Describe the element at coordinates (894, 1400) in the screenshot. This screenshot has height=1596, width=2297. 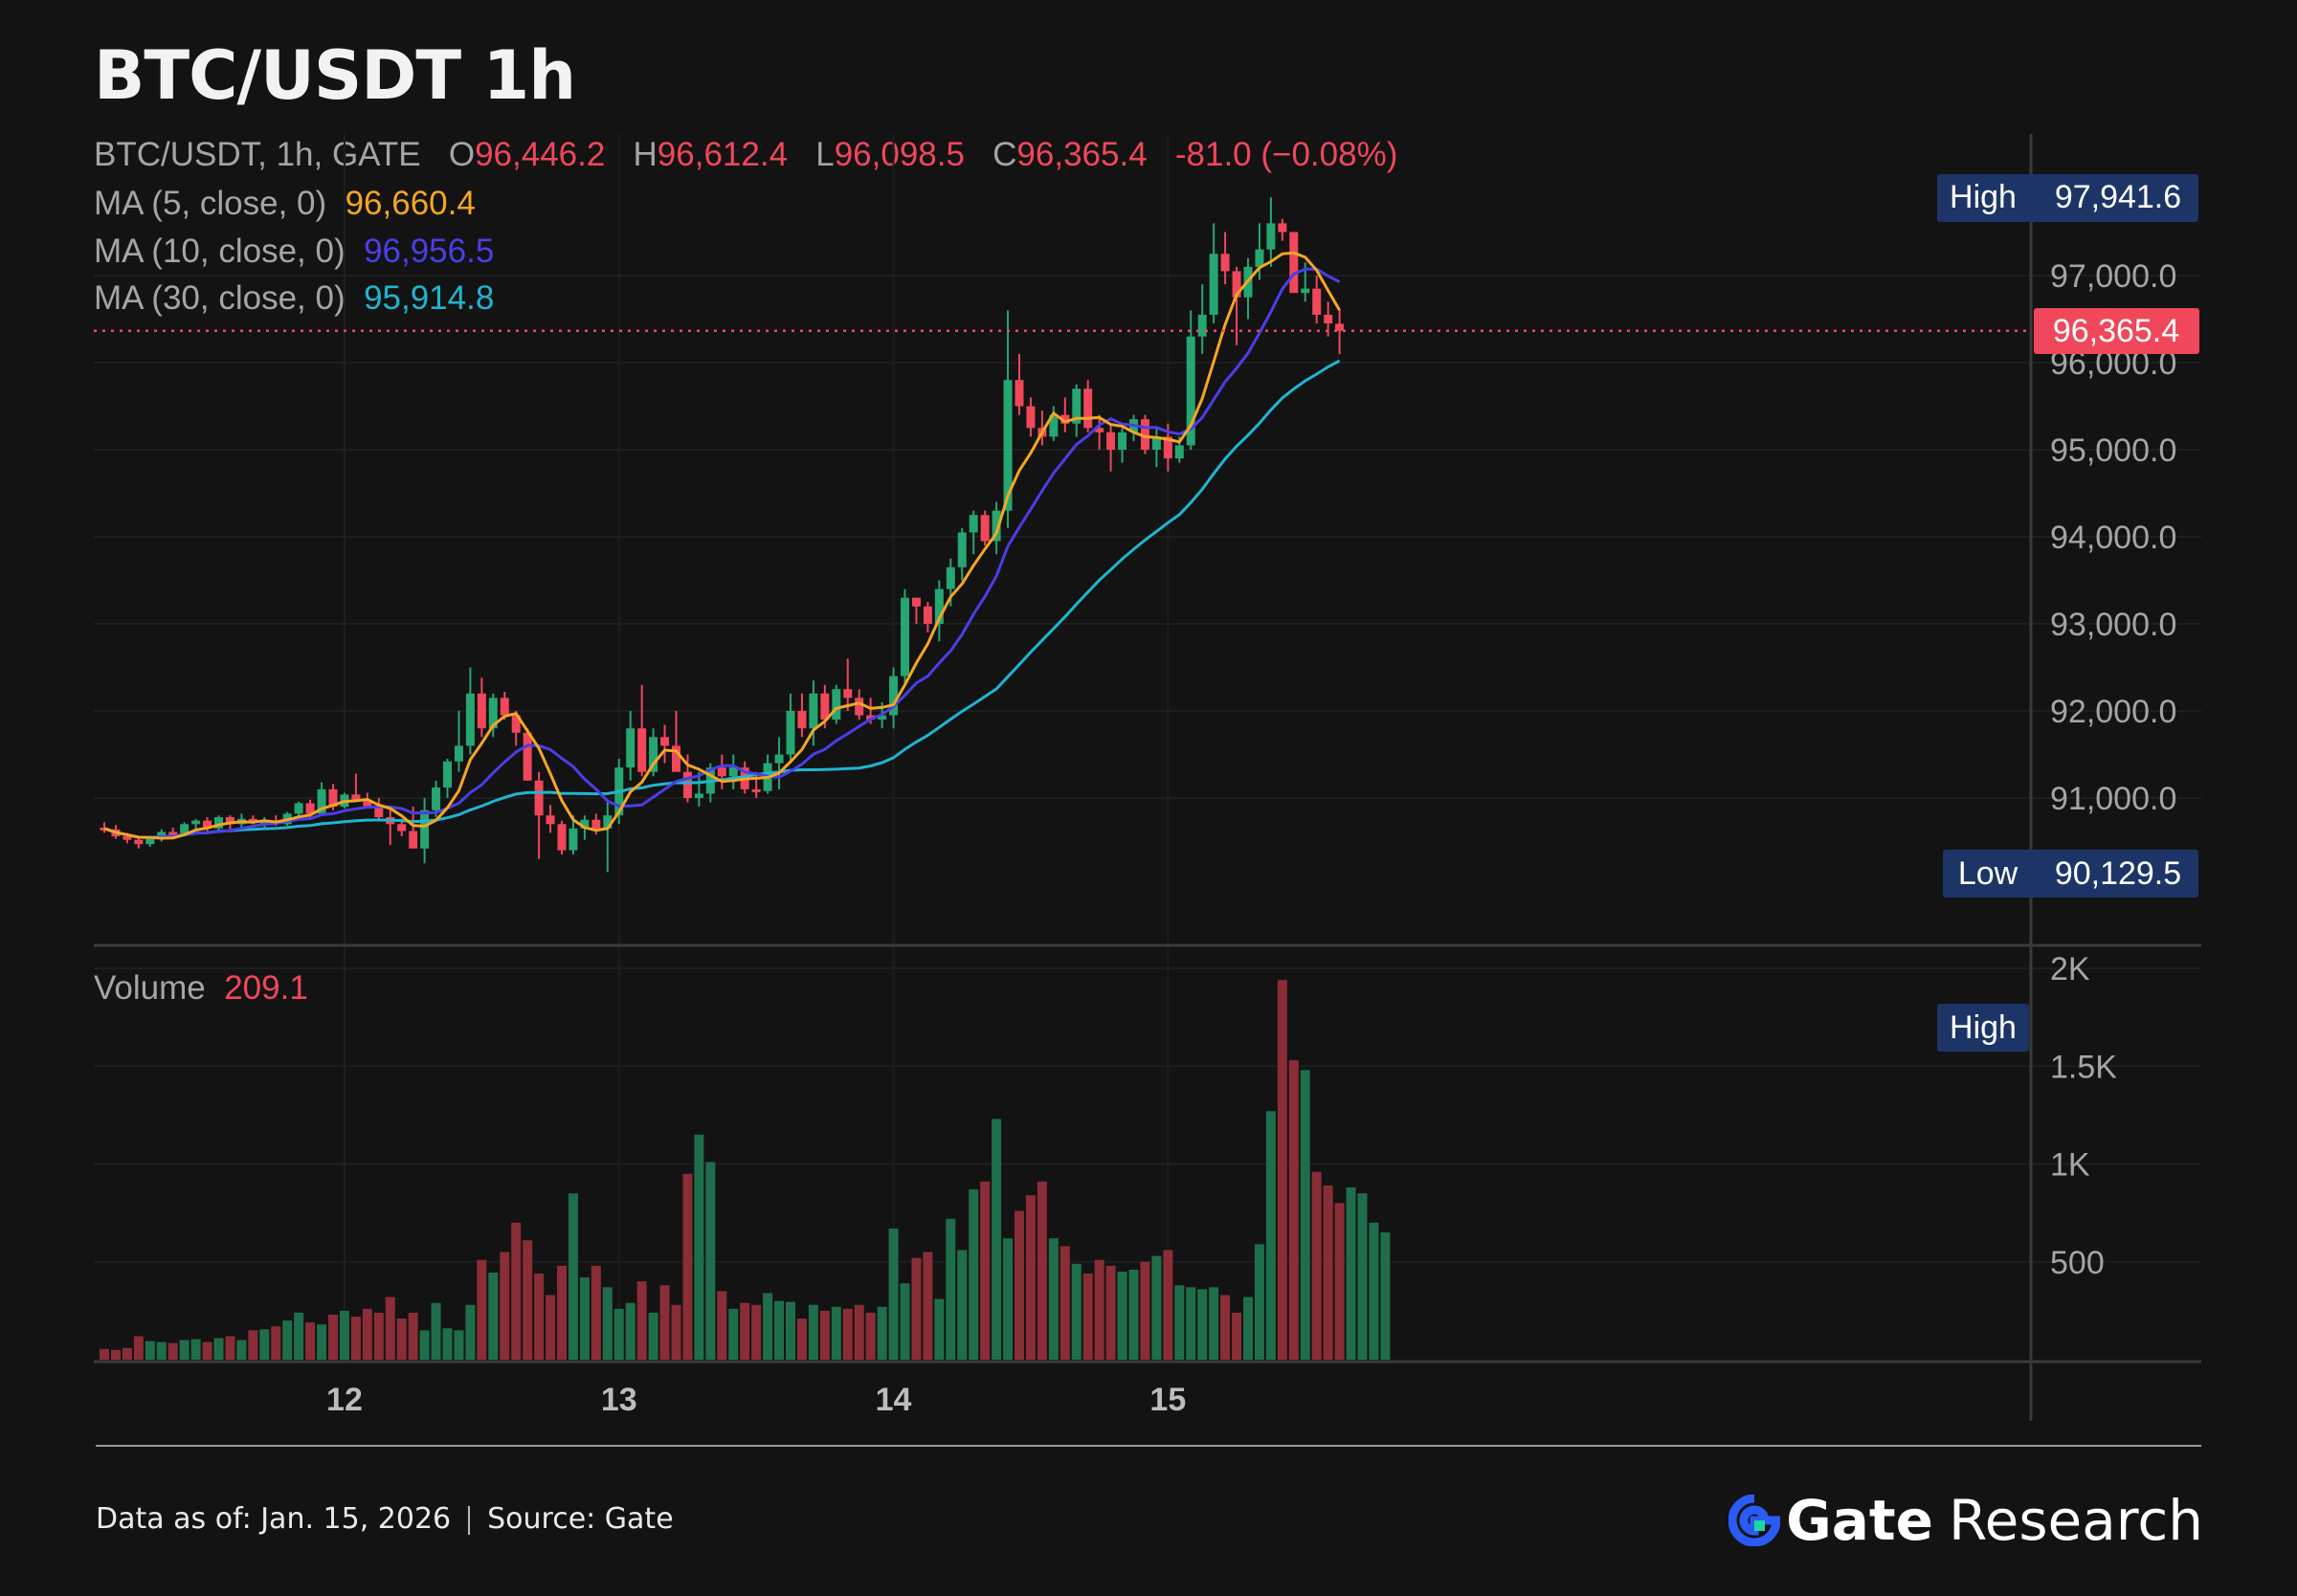
I see `time-tick-label: 14` at that location.